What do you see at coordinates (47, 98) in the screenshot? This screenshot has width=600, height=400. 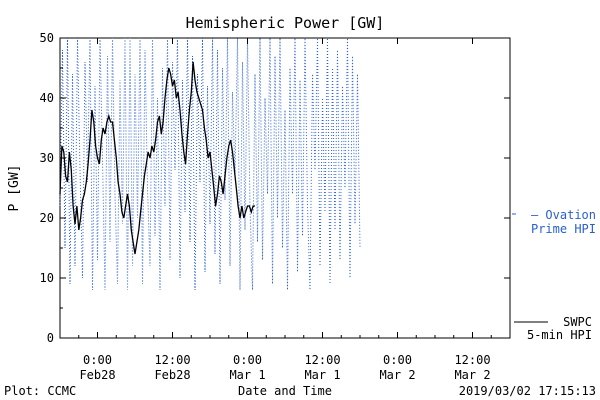 I see `y-tick-label: 40` at bounding box center [47, 98].